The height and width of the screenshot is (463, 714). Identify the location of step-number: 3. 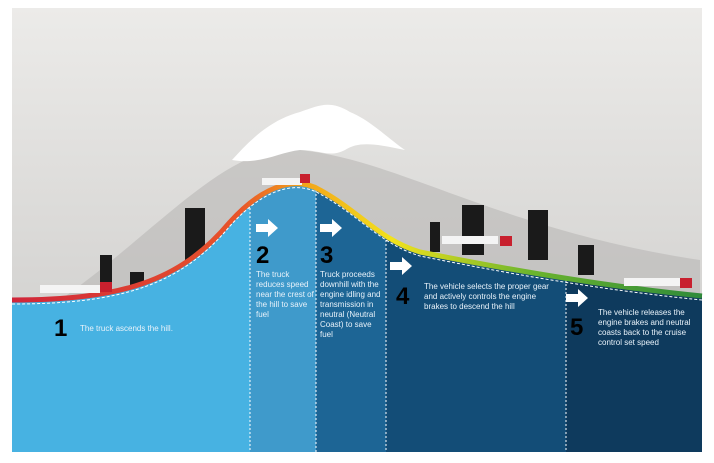
(327, 255).